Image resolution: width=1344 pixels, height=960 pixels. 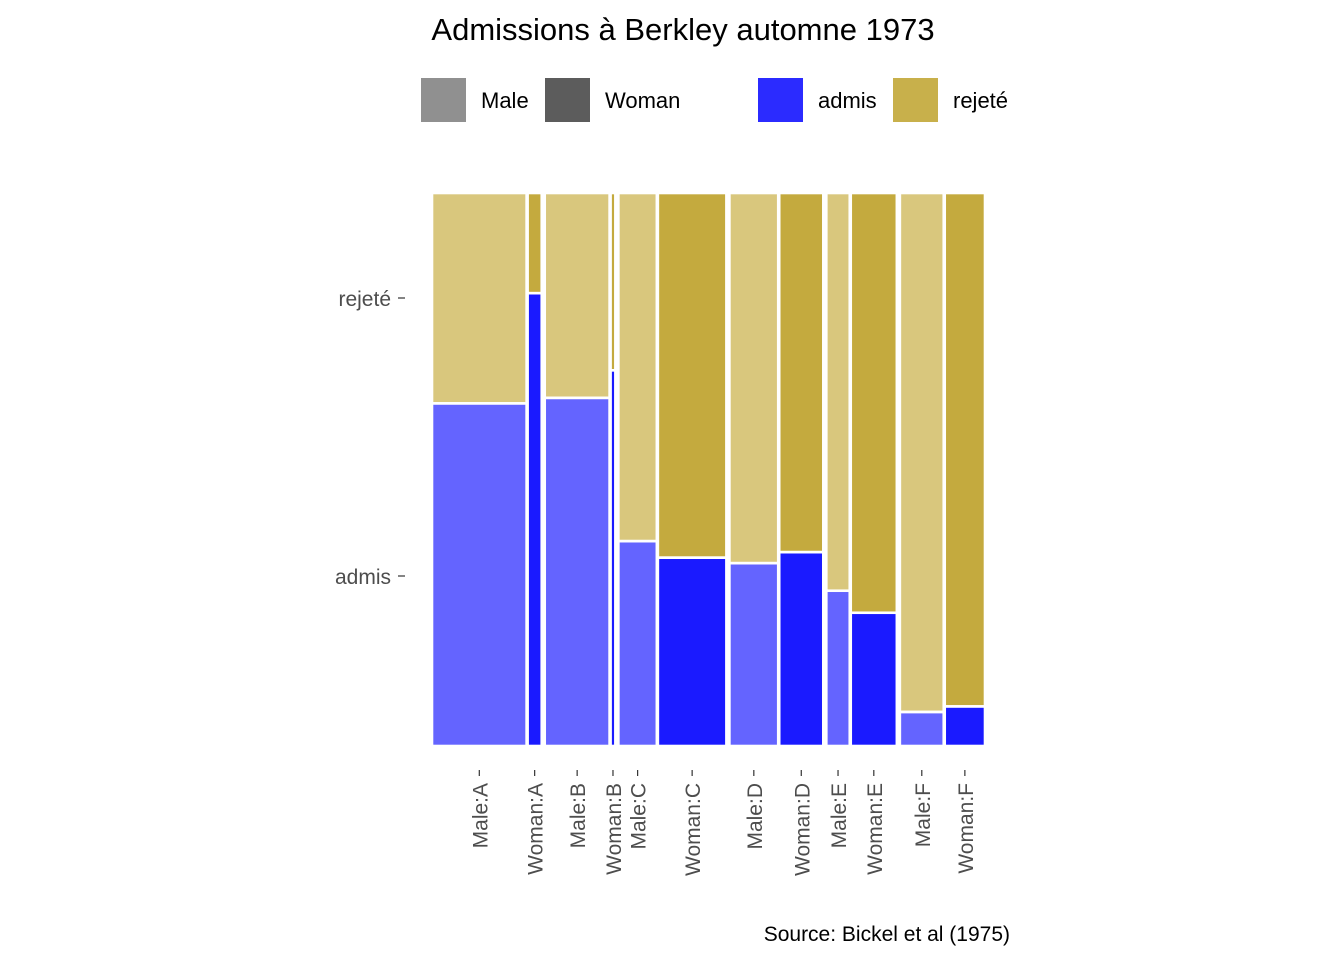 I want to click on x-tick-label-male-c: Male:C, so click(x=639, y=816).